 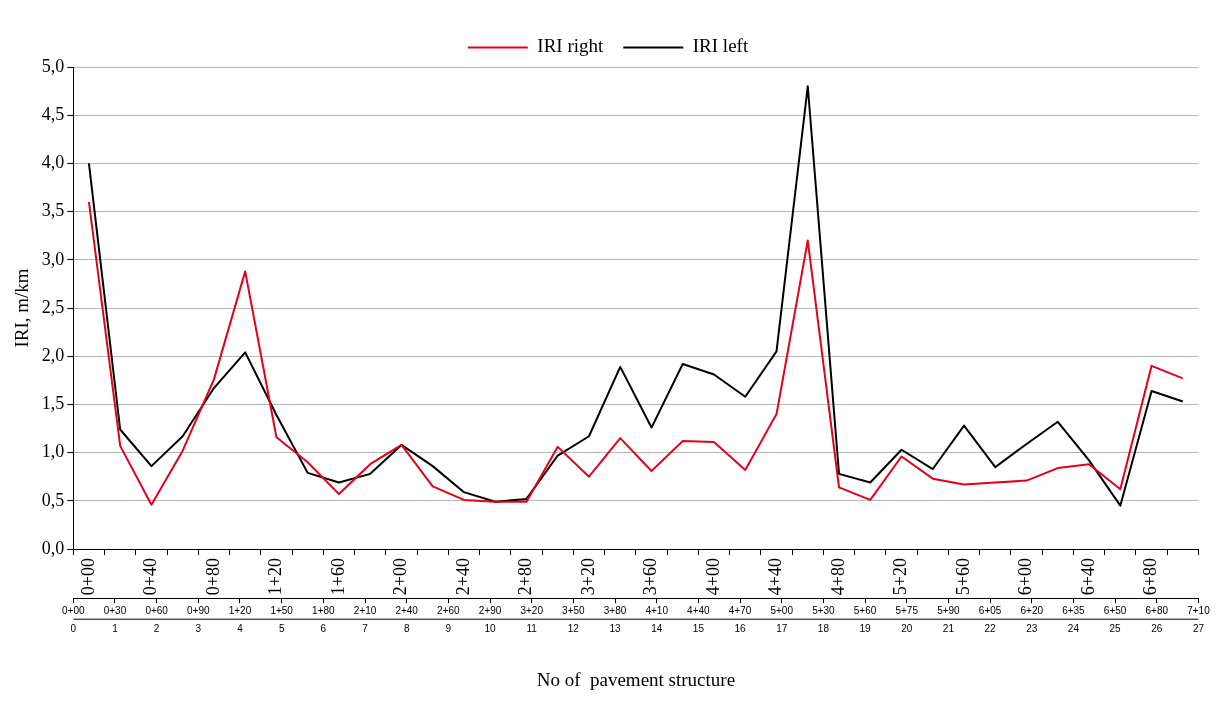 I want to click on text: 2+10, so click(x=365, y=610).